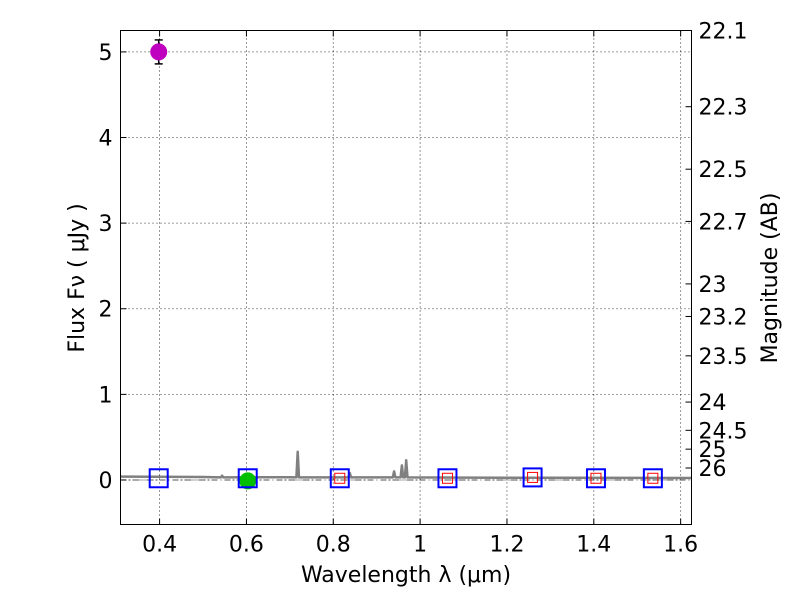 This screenshot has height=600, width=800. What do you see at coordinates (723, 222) in the screenshot?
I see `magnitude-tick-label: 22.7` at bounding box center [723, 222].